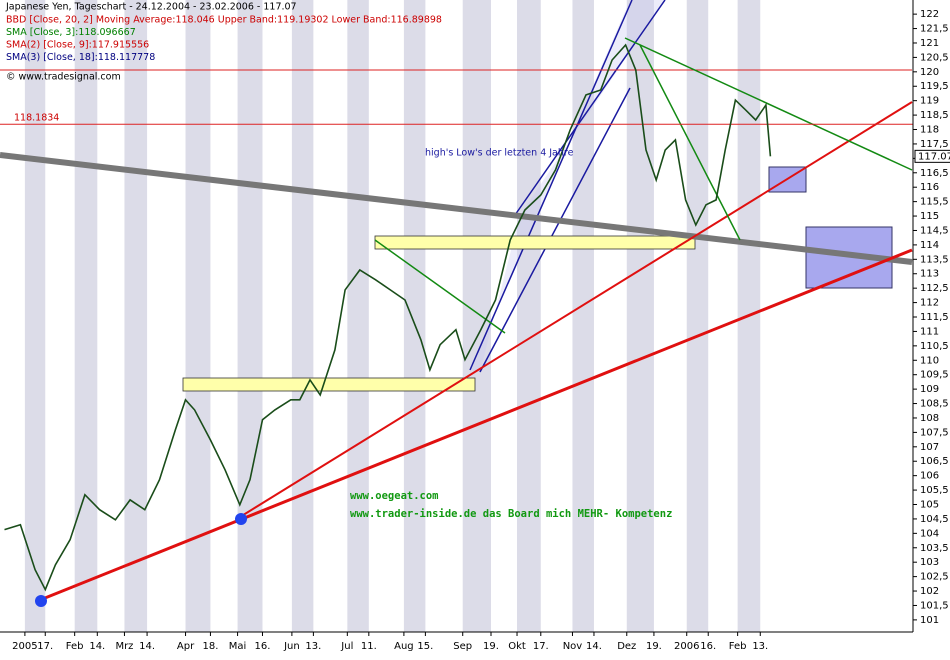 Image resolution: width=950 pixels, height=660 pixels. I want to click on last-price-box, so click(932, 156).